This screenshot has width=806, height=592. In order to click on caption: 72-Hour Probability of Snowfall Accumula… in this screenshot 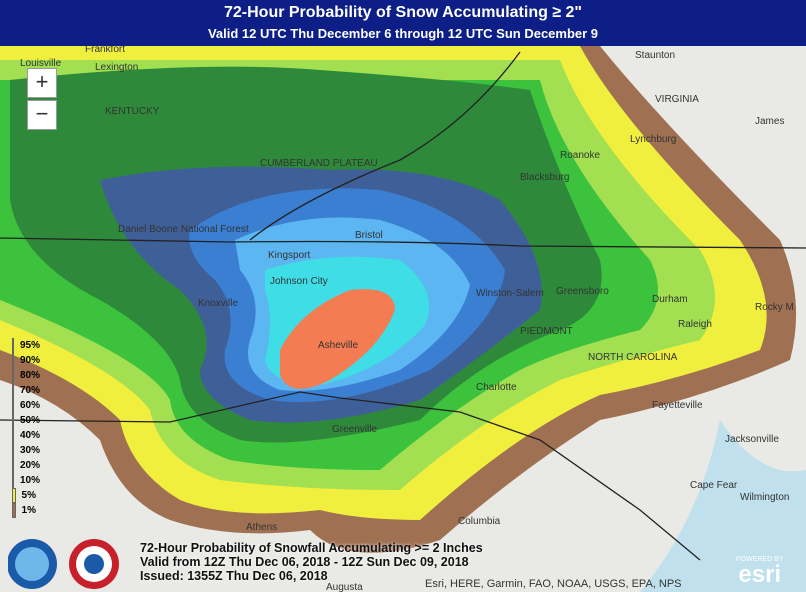, I will do `click(311, 562)`.